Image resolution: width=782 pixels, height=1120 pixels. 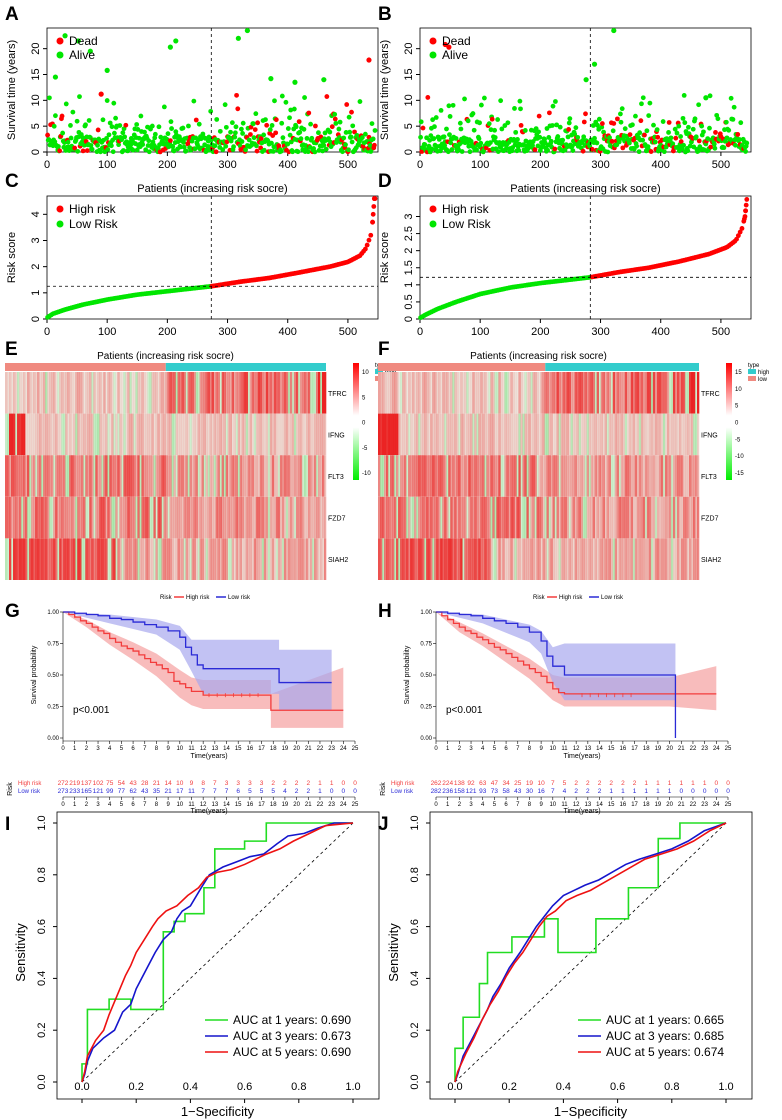 What do you see at coordinates (60, 224) in the screenshot?
I see `legend-low-marker` at bounding box center [60, 224].